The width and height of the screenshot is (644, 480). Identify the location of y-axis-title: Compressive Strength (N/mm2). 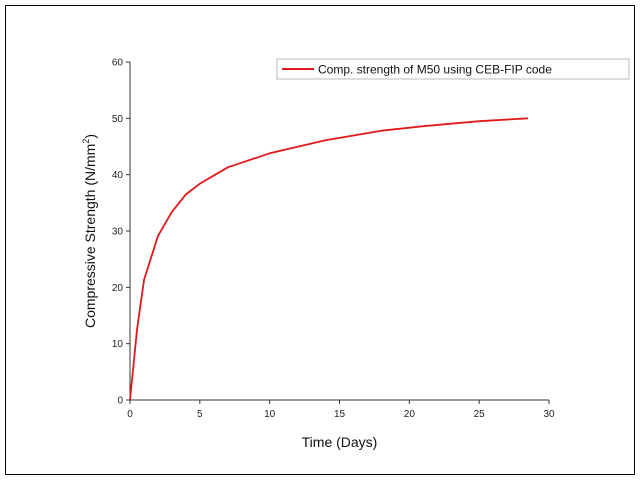
(89, 231).